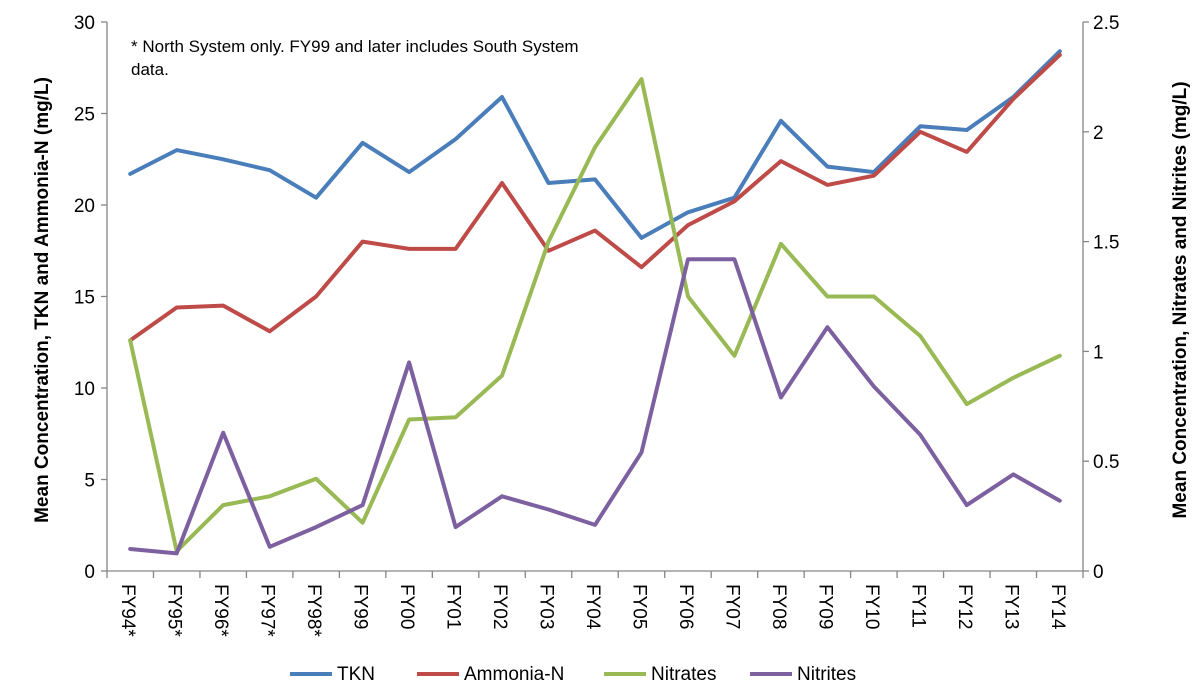  What do you see at coordinates (313, 610) in the screenshot?
I see `x-tick-label: FY98*` at bounding box center [313, 610].